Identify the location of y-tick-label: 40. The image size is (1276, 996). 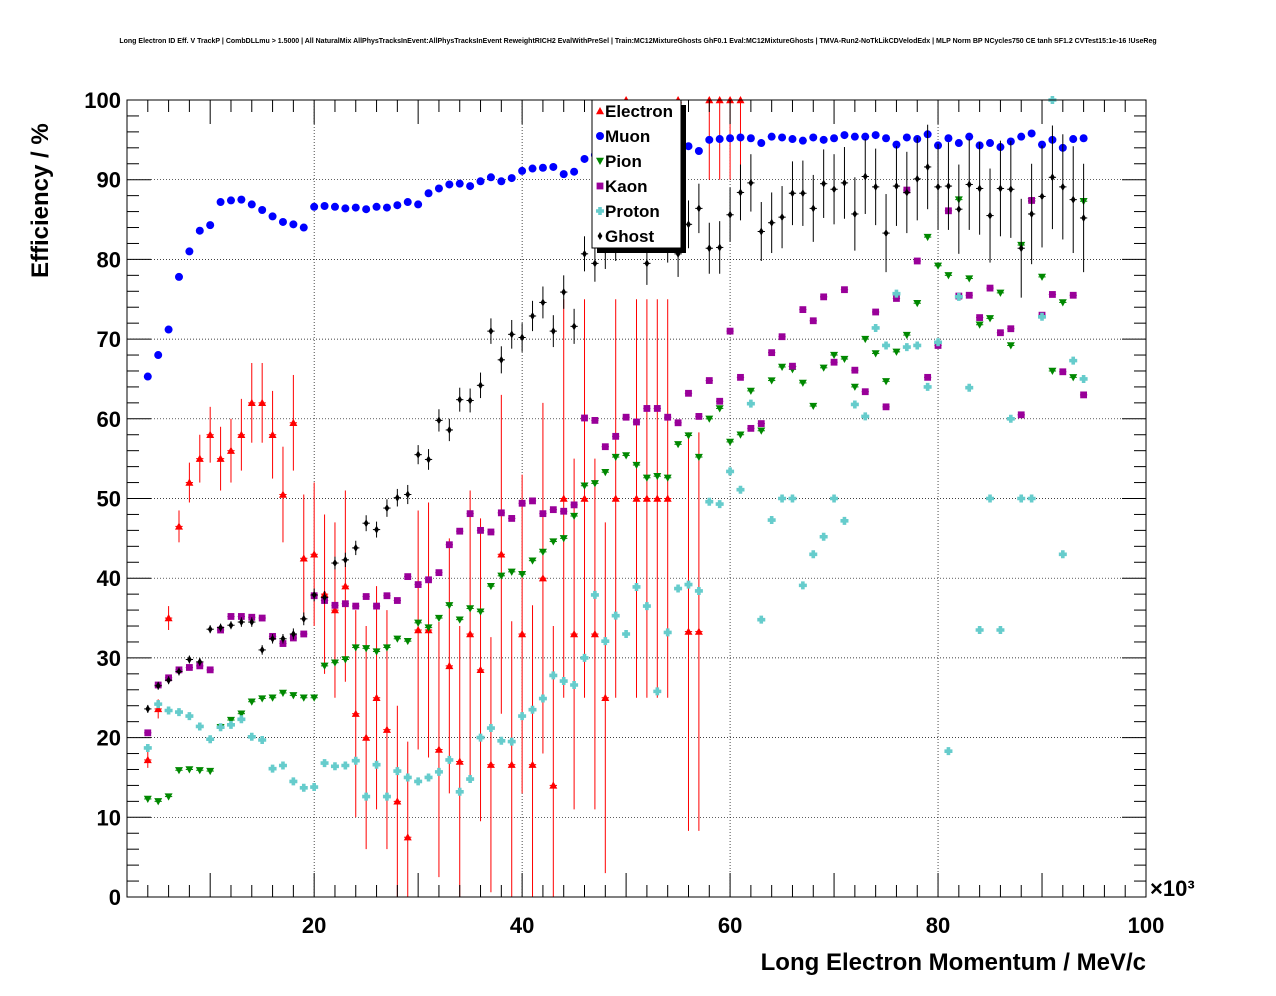
(109, 578).